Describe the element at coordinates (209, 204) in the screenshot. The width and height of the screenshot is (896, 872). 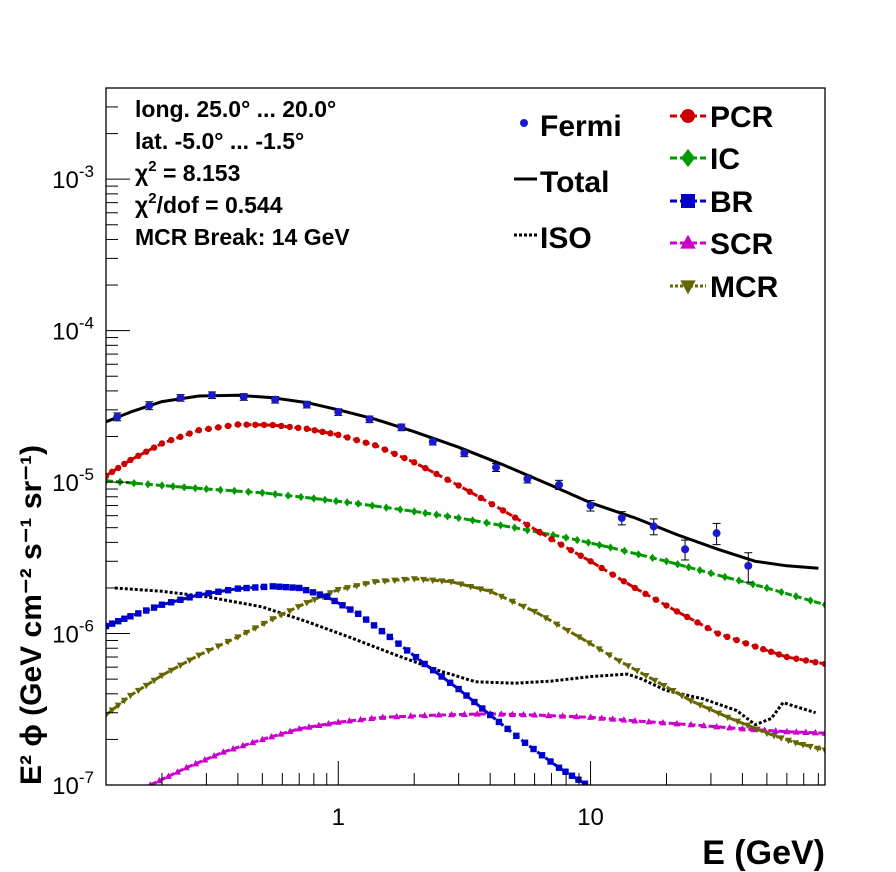
I see `info-line: χ2/dof = 0.544` at that location.